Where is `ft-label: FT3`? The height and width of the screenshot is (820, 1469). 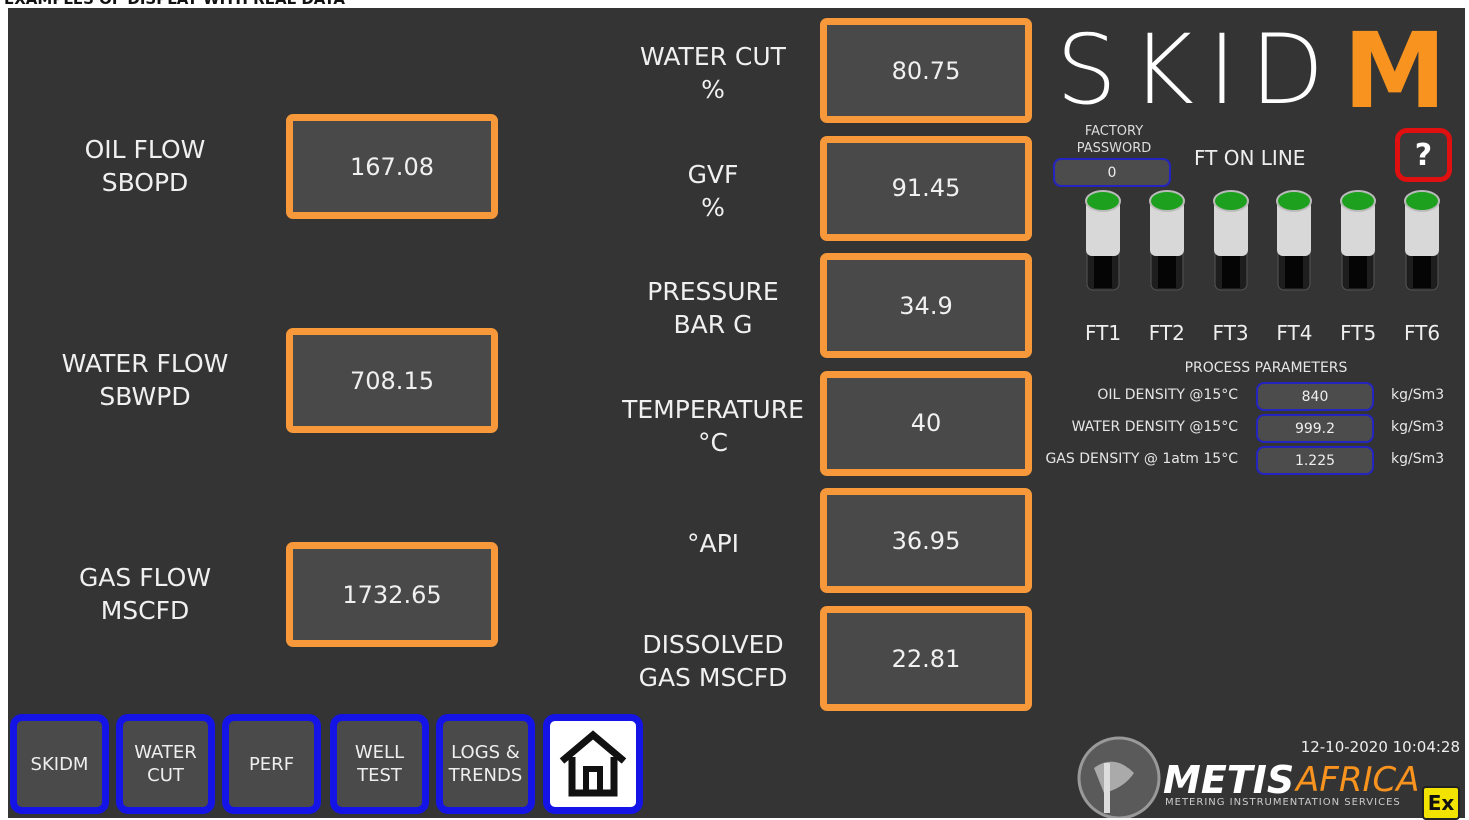
ft-label: FT3 is located at coordinates (1230, 333).